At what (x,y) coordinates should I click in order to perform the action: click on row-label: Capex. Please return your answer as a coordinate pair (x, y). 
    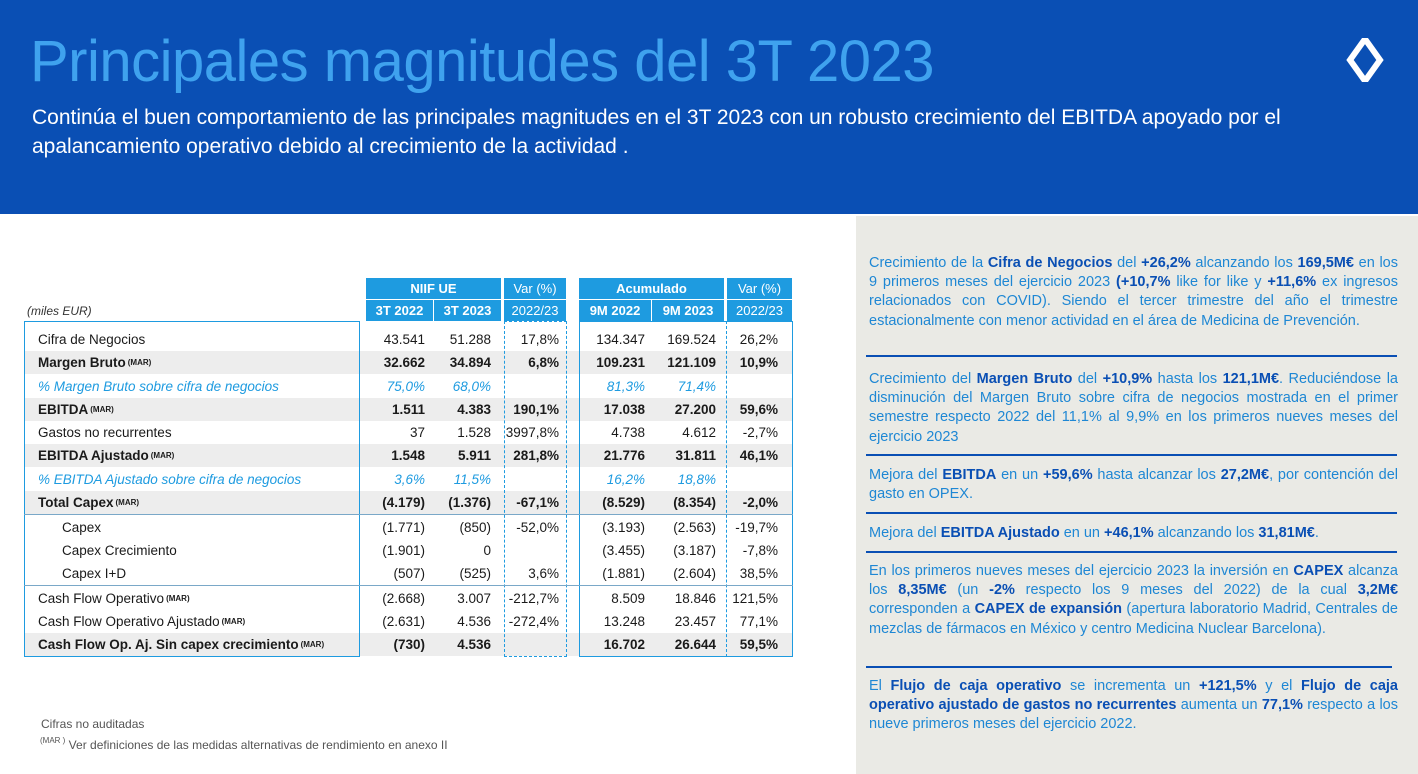
    Looking at the image, I should click on (81, 527).